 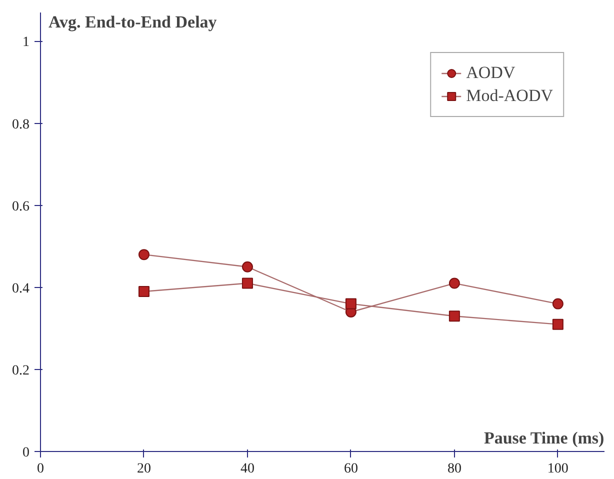 What do you see at coordinates (21, 370) in the screenshot?
I see `y-tick-label: 0.2` at bounding box center [21, 370].